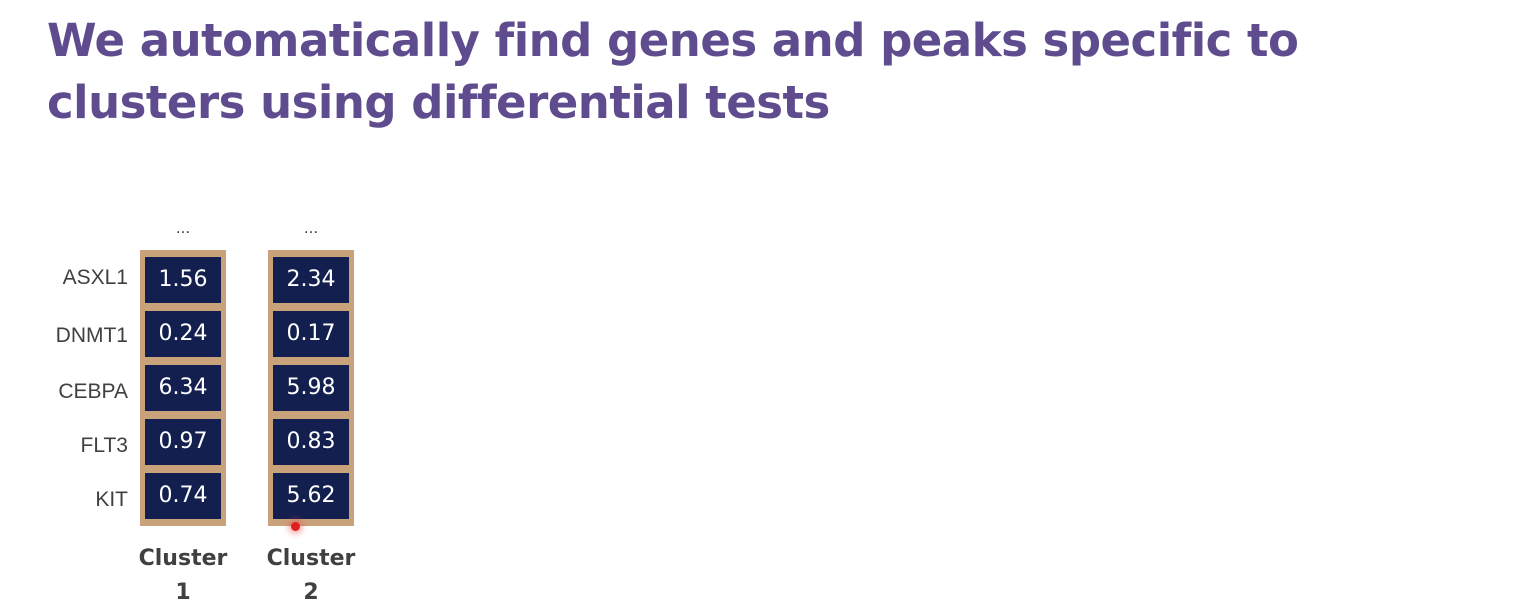 The height and width of the screenshot is (612, 1516). Describe the element at coordinates (311, 280) in the screenshot. I see `cluster-2-asxl1-value: 2.34` at that location.